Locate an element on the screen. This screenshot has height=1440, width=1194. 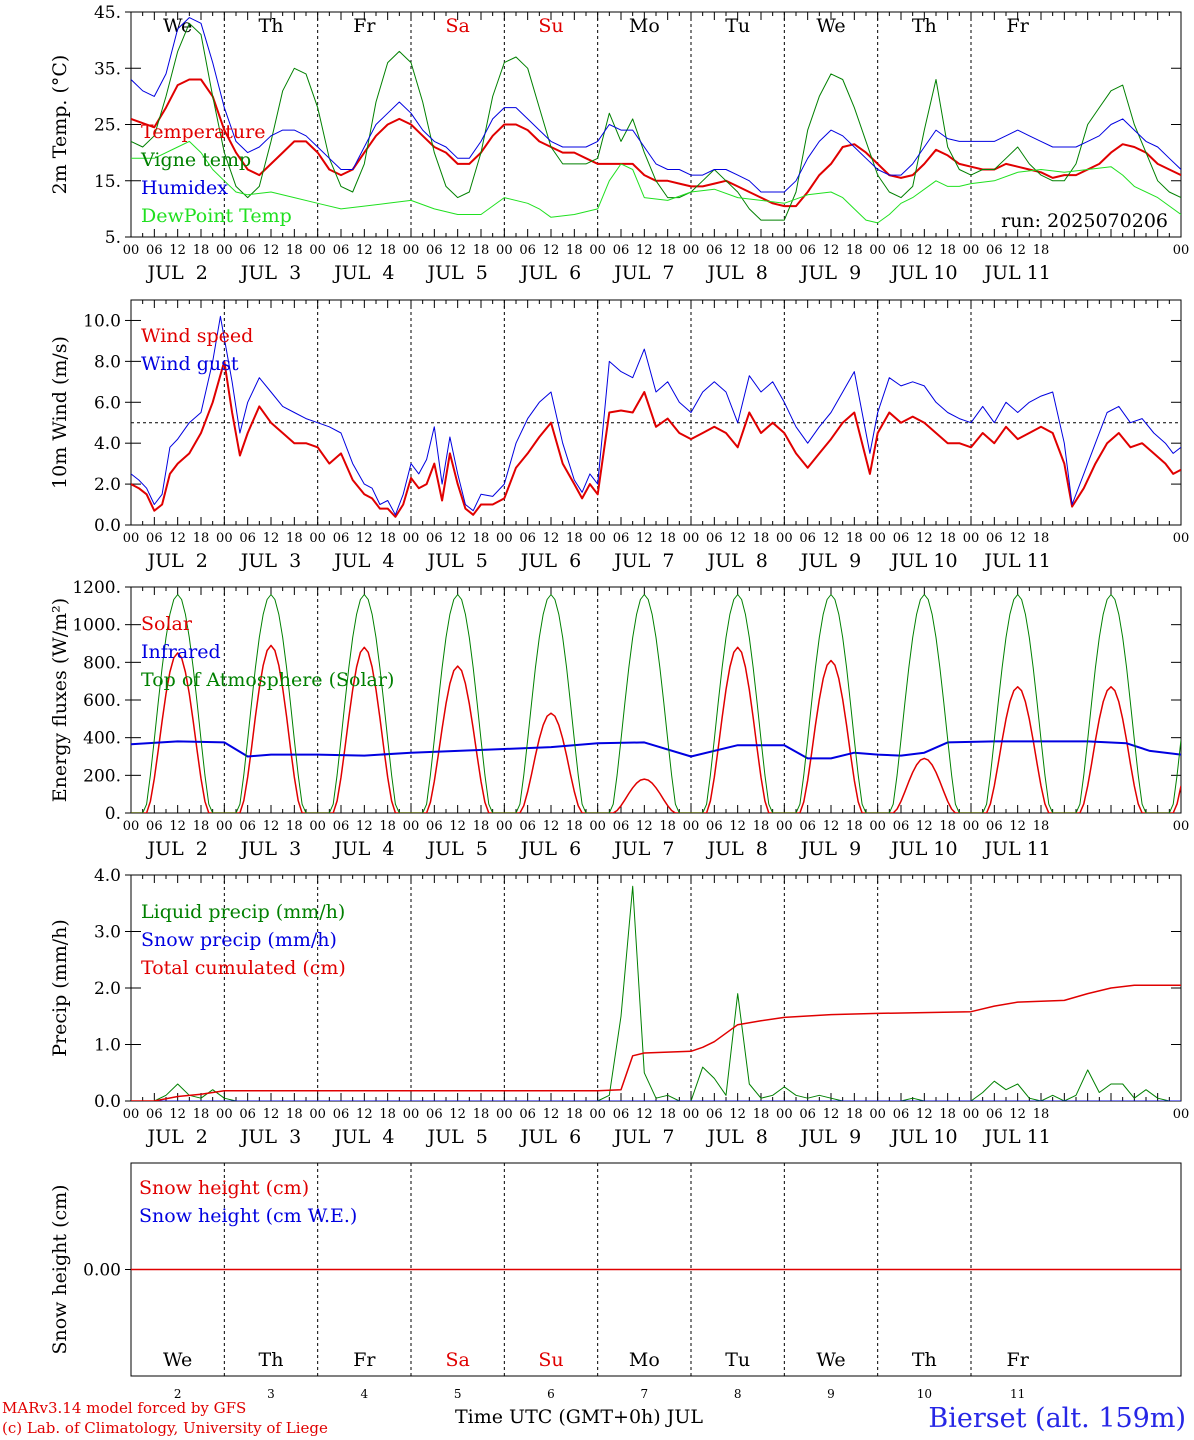
legend-entry: Wind speed is located at coordinates (197, 336).